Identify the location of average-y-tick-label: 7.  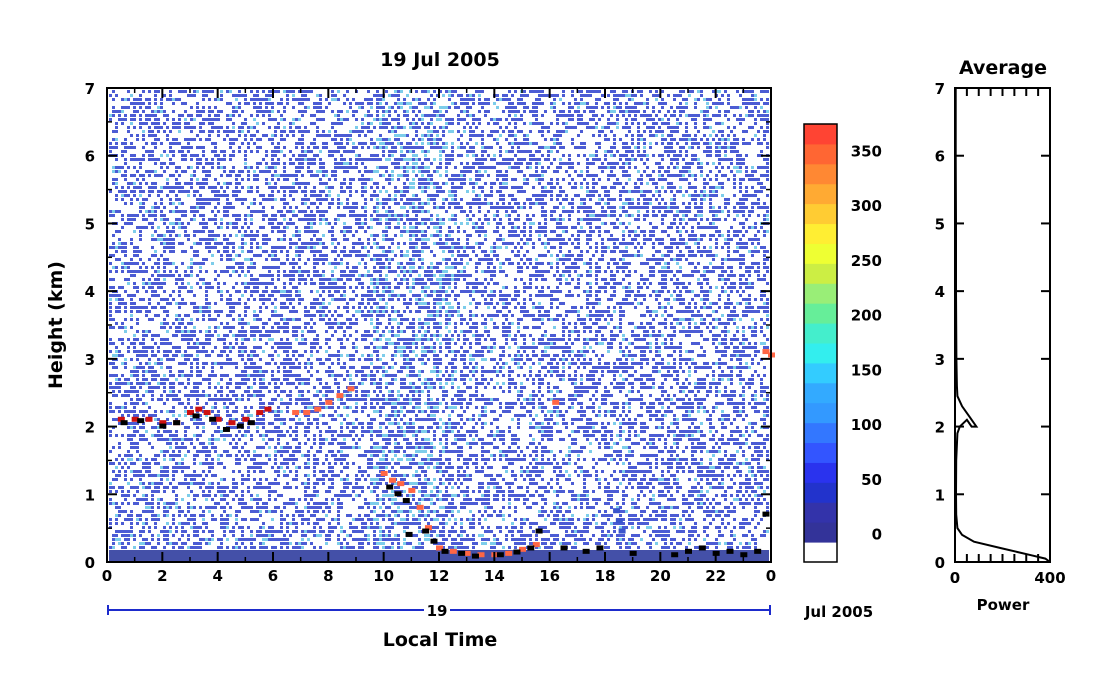
(940, 89).